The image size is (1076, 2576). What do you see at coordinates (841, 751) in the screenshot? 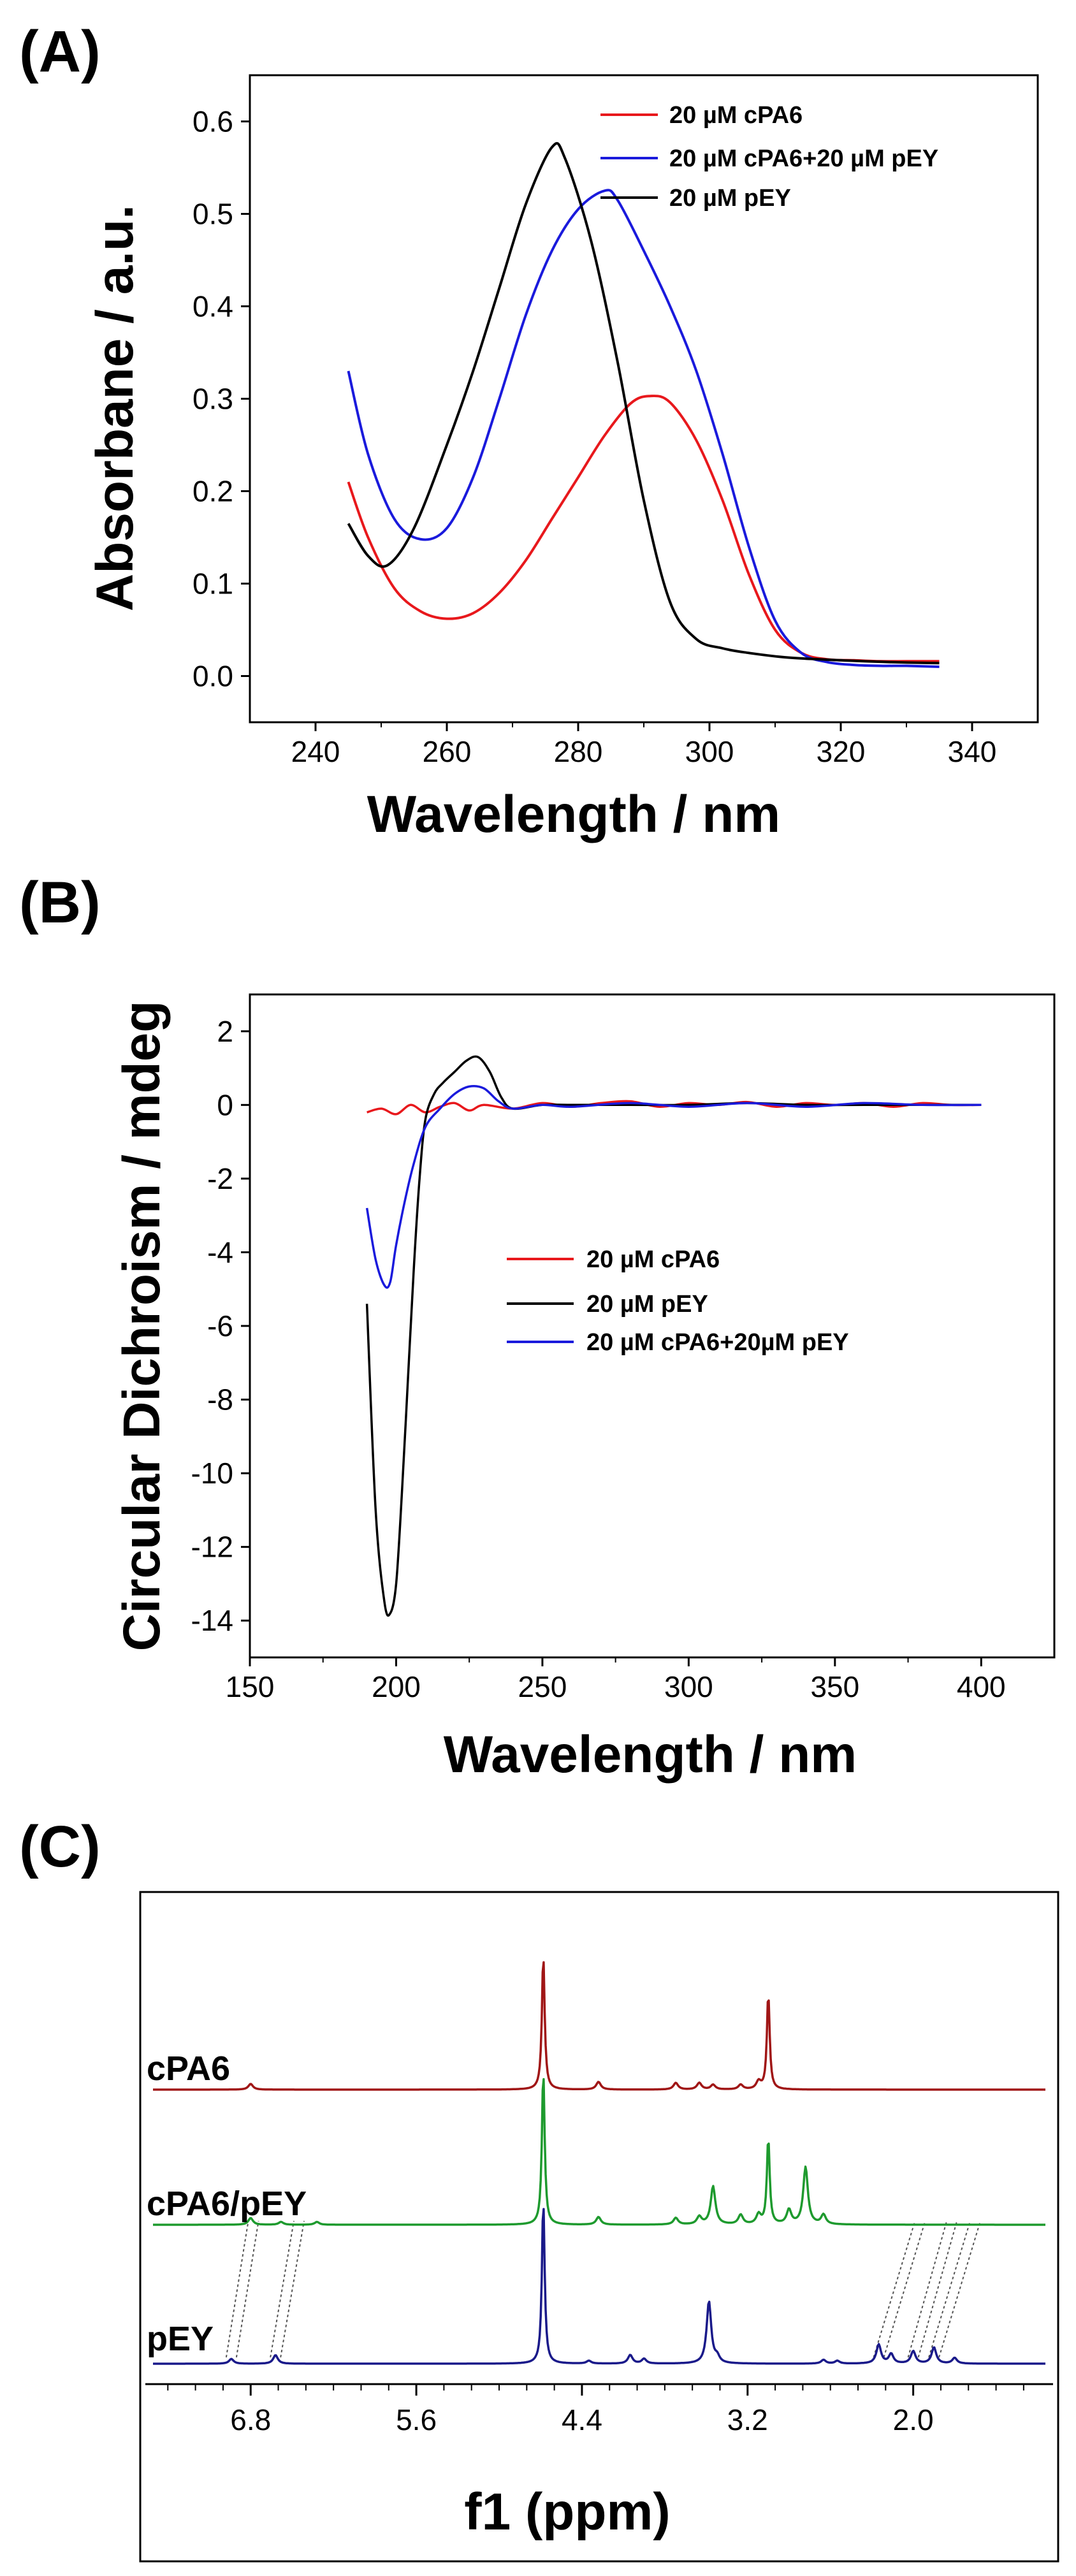
I see `x-tick-label: 320` at bounding box center [841, 751].